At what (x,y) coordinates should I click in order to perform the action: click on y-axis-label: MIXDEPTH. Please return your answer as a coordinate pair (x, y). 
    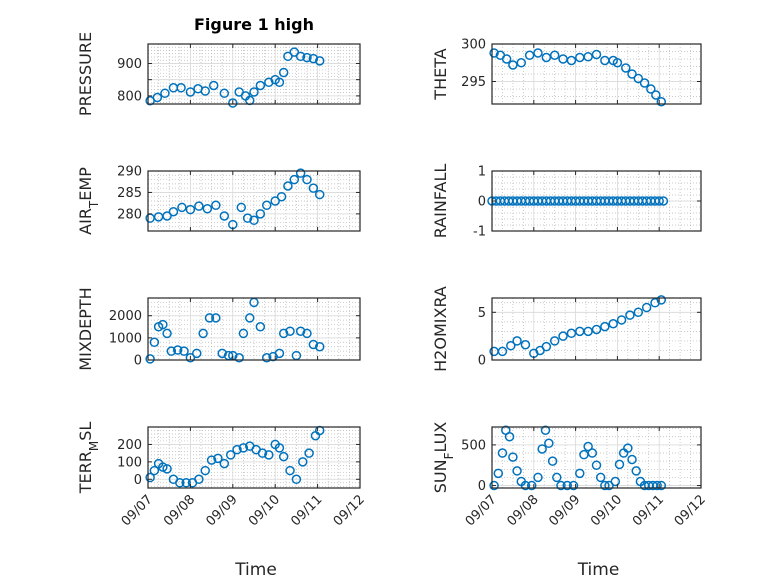
    Looking at the image, I should click on (85, 328).